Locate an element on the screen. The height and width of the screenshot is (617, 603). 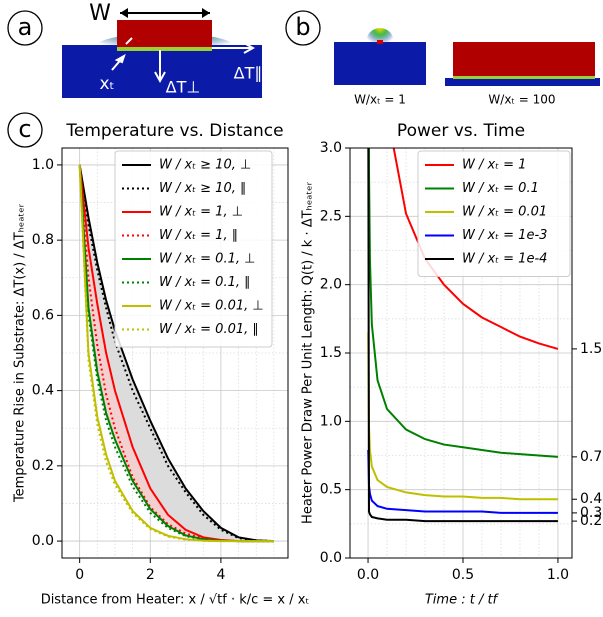
y-tick-label: 1.5 is located at coordinates (331, 353).